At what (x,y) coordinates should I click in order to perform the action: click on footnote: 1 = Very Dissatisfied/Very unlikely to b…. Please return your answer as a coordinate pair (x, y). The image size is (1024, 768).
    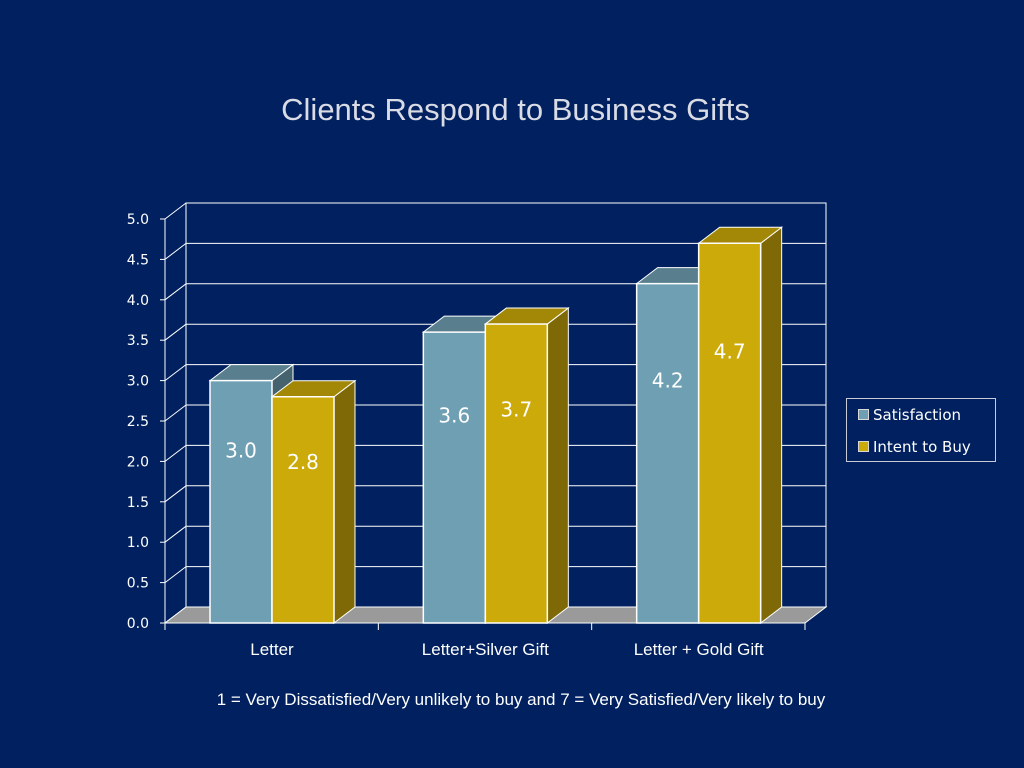
    Looking at the image, I should click on (521, 699).